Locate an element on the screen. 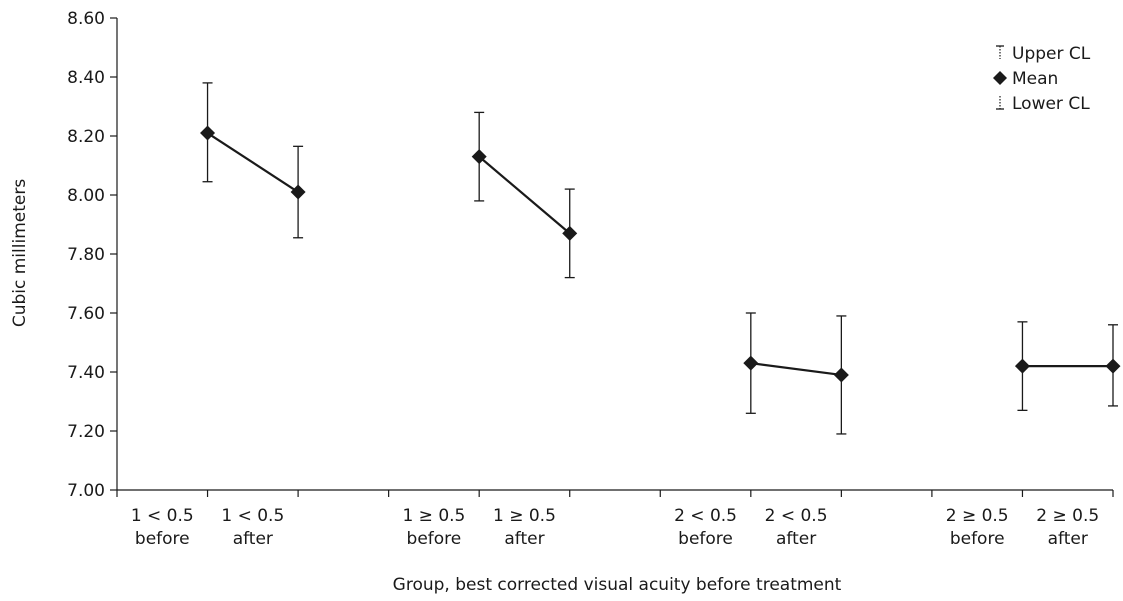 The width and height of the screenshot is (1123, 601). legend-label: Mean is located at coordinates (1035, 79).